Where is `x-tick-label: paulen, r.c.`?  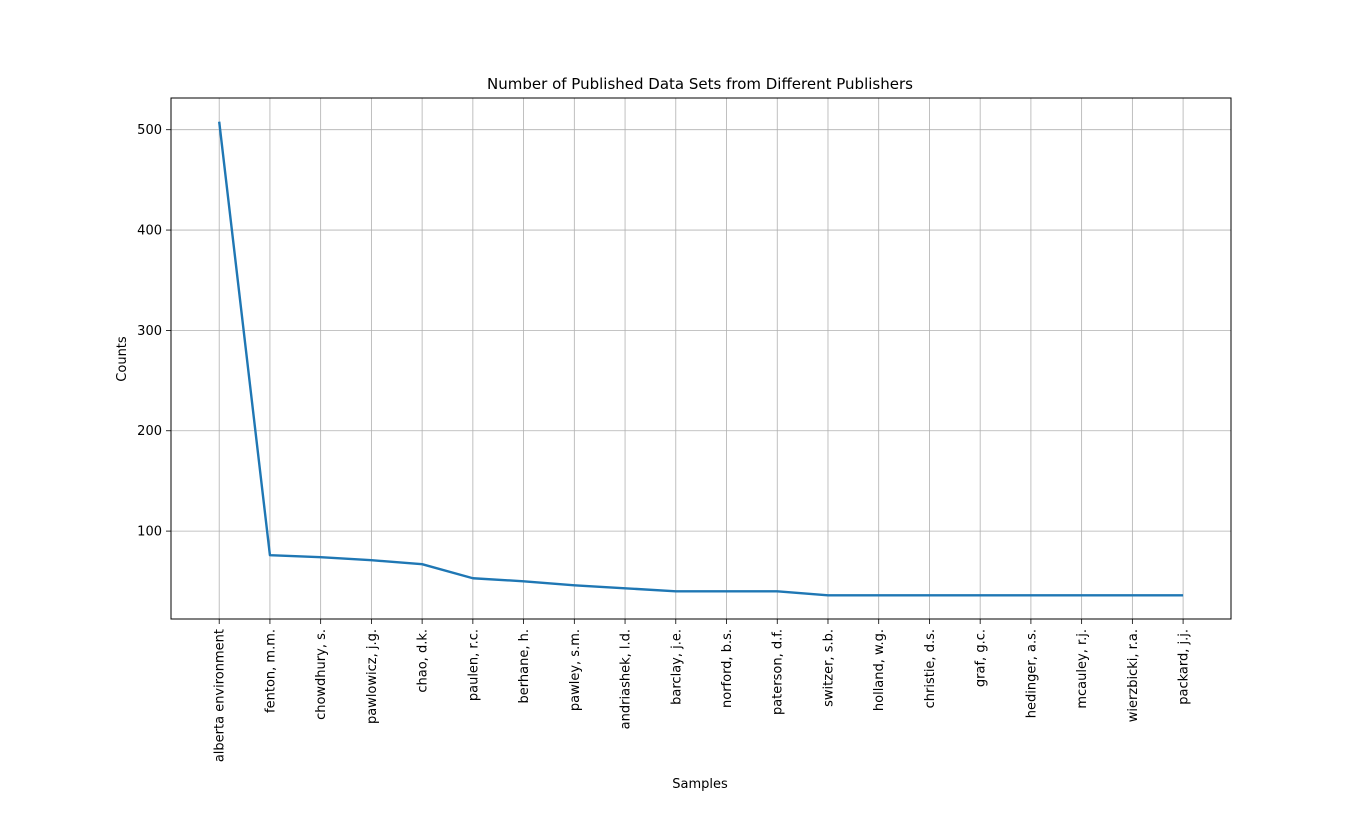 x-tick-label: paulen, r.c. is located at coordinates (473, 665).